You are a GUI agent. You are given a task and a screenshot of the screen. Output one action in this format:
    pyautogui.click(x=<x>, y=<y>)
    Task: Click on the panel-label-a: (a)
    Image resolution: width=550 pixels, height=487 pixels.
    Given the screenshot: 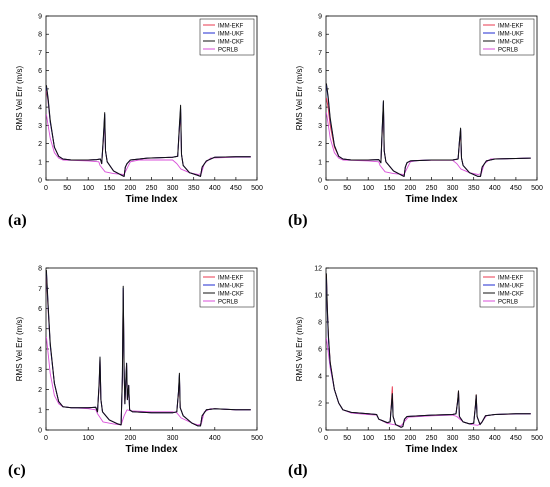 What is the action you would take?
    pyautogui.click(x=17, y=220)
    